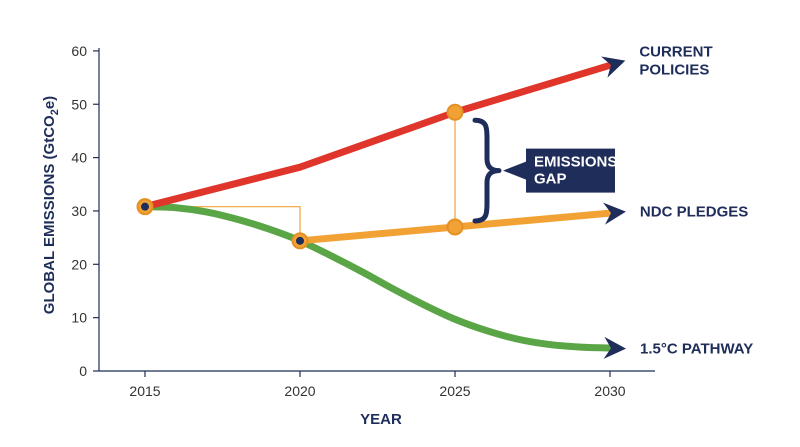 The width and height of the screenshot is (800, 447). What do you see at coordinates (145, 206) in the screenshot?
I see `marker-dot-2015` at bounding box center [145, 206].